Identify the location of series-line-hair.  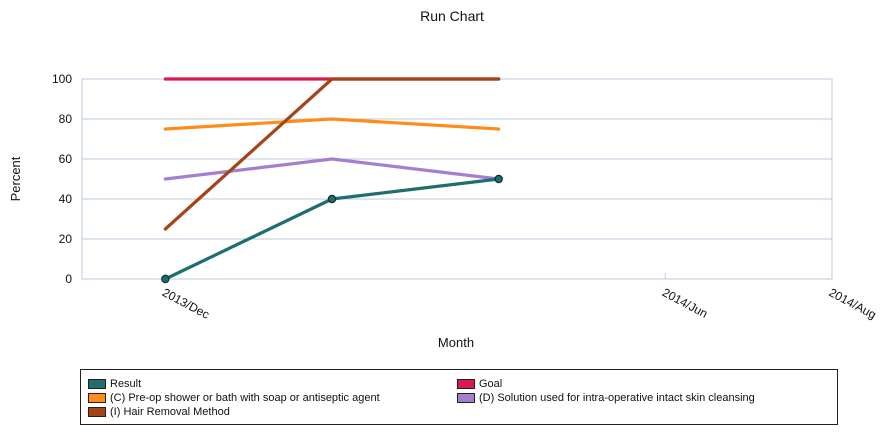
(332, 154).